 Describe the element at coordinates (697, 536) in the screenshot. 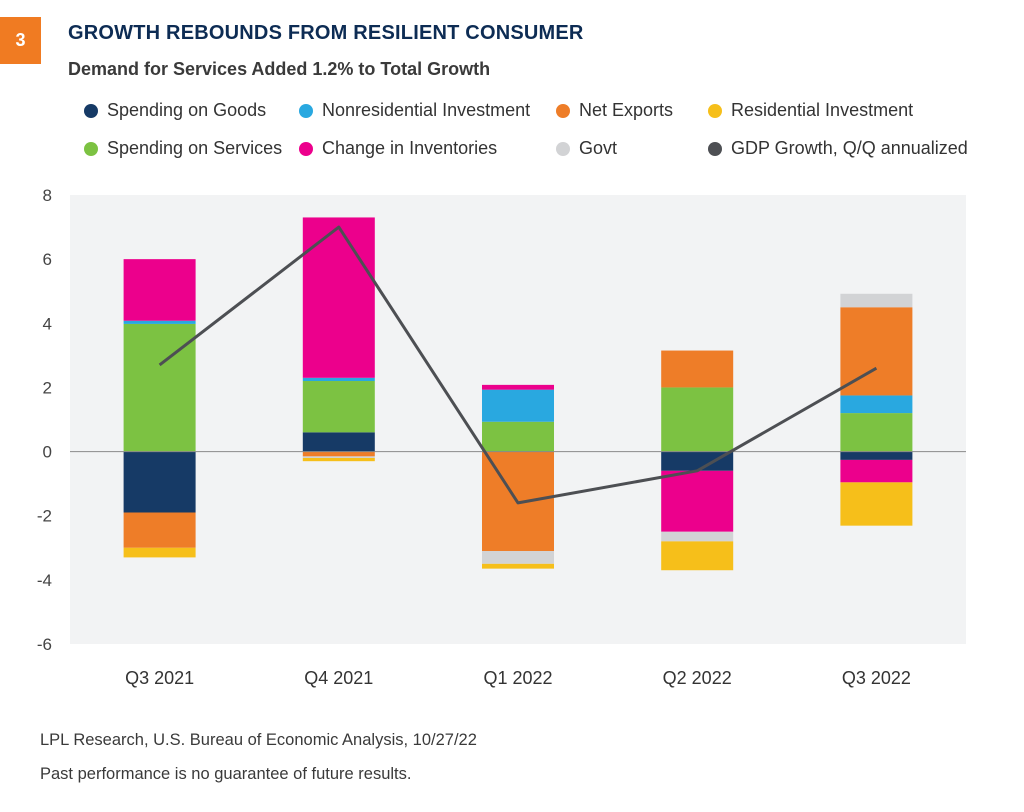

I see `bar-govt-q2-2022` at that location.